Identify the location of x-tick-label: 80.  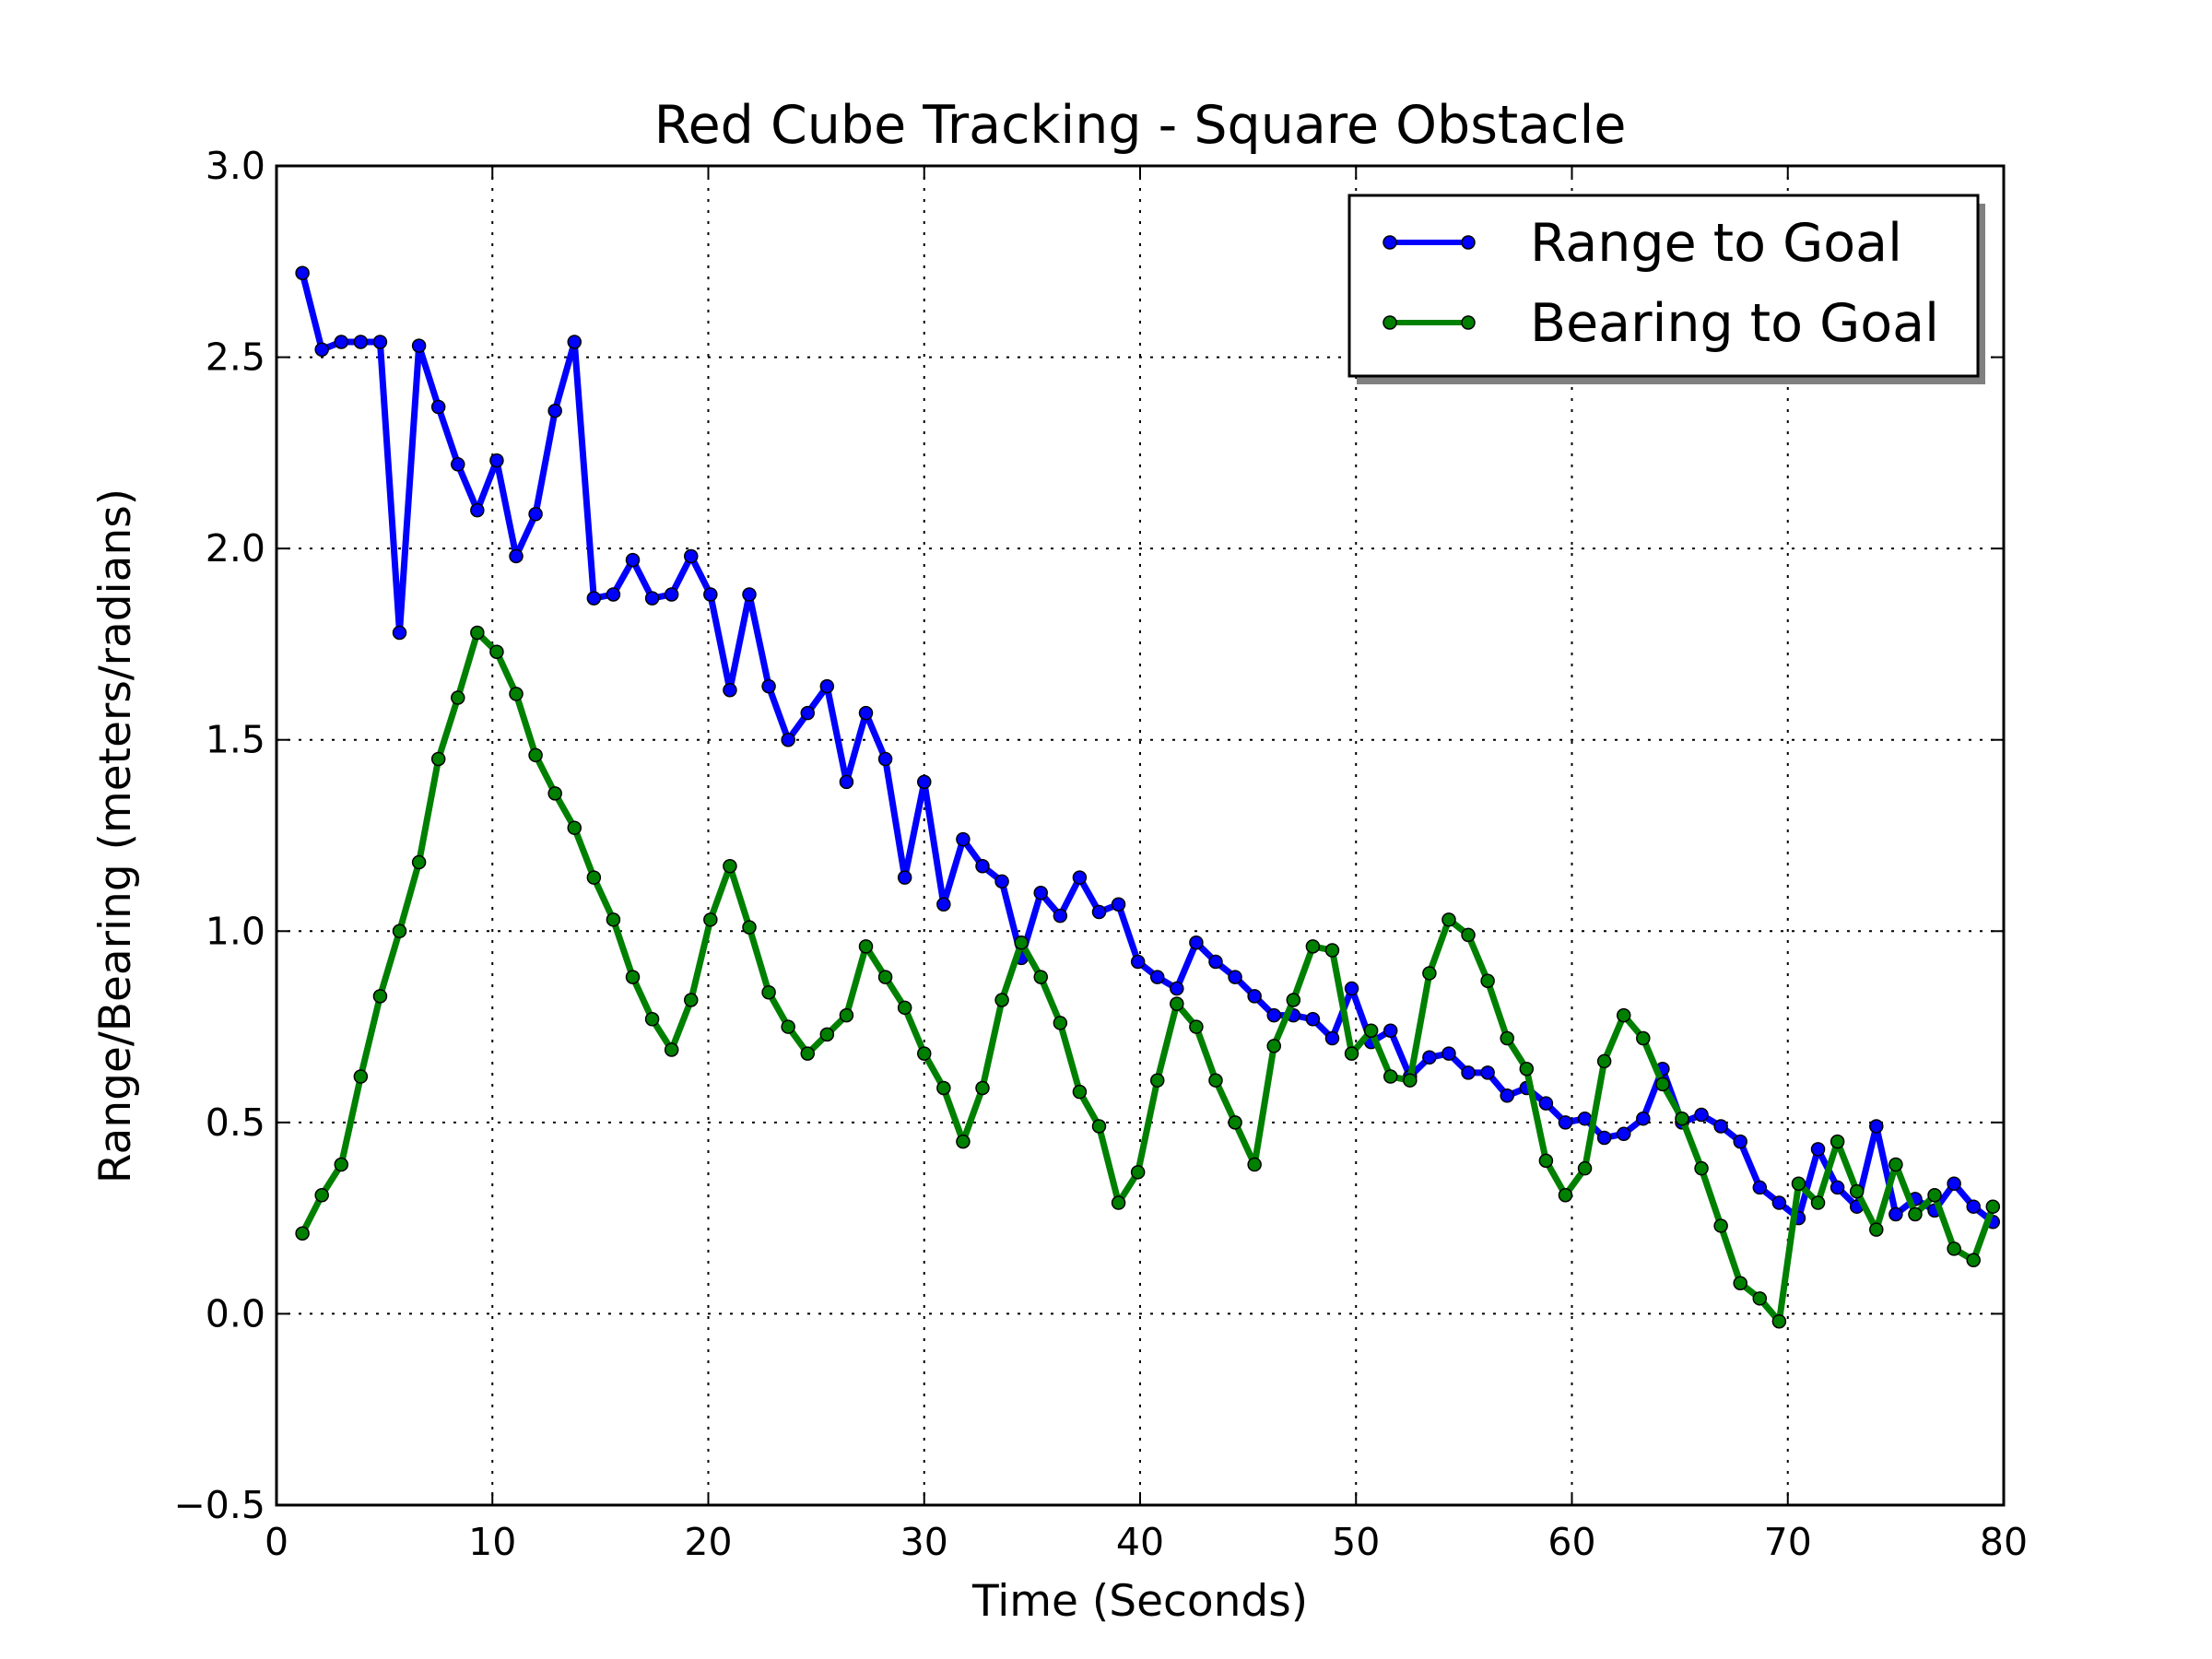
(2004, 1542).